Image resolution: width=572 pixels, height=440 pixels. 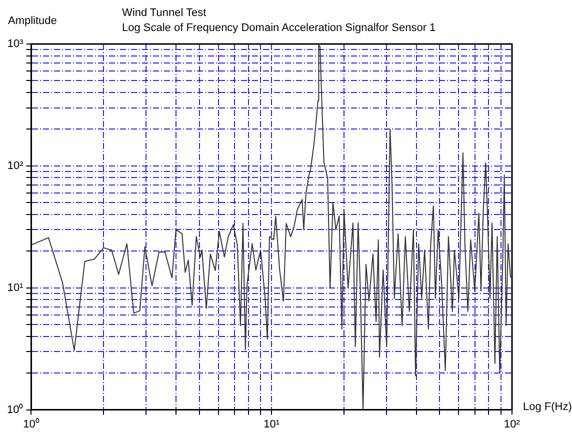 I want to click on y-tick-label: 10², so click(x=15, y=166).